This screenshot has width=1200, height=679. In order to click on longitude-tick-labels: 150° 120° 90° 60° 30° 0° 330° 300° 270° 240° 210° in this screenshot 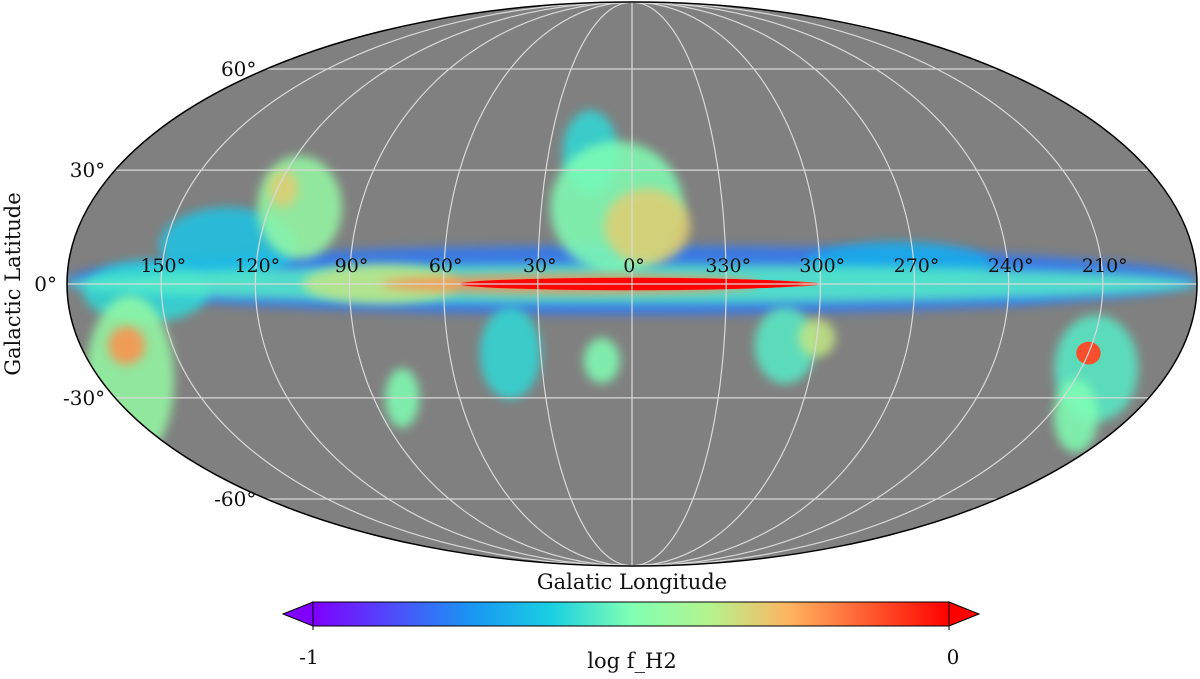, I will do `click(633, 266)`.